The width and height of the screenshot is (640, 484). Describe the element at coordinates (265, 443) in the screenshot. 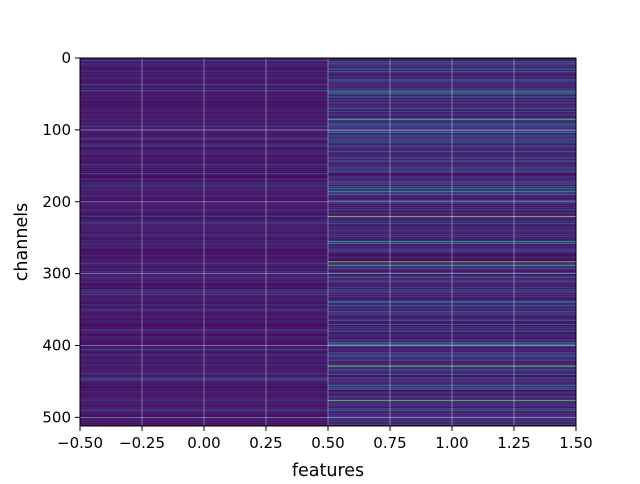

I see `x-tick-label: 0.25` at that location.